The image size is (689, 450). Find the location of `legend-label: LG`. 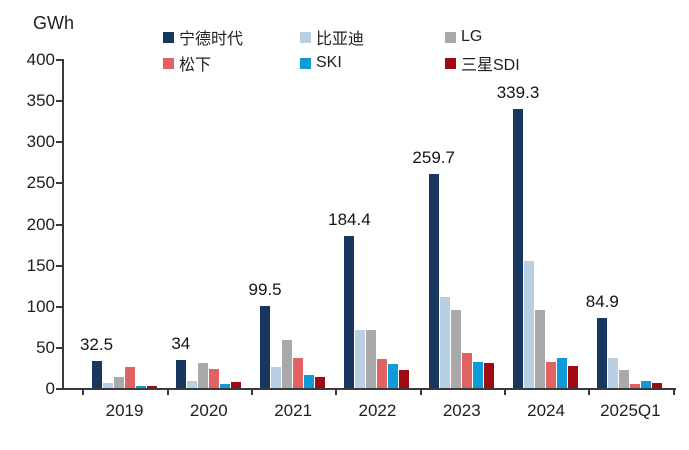

legend-label: LG is located at coordinates (472, 36).